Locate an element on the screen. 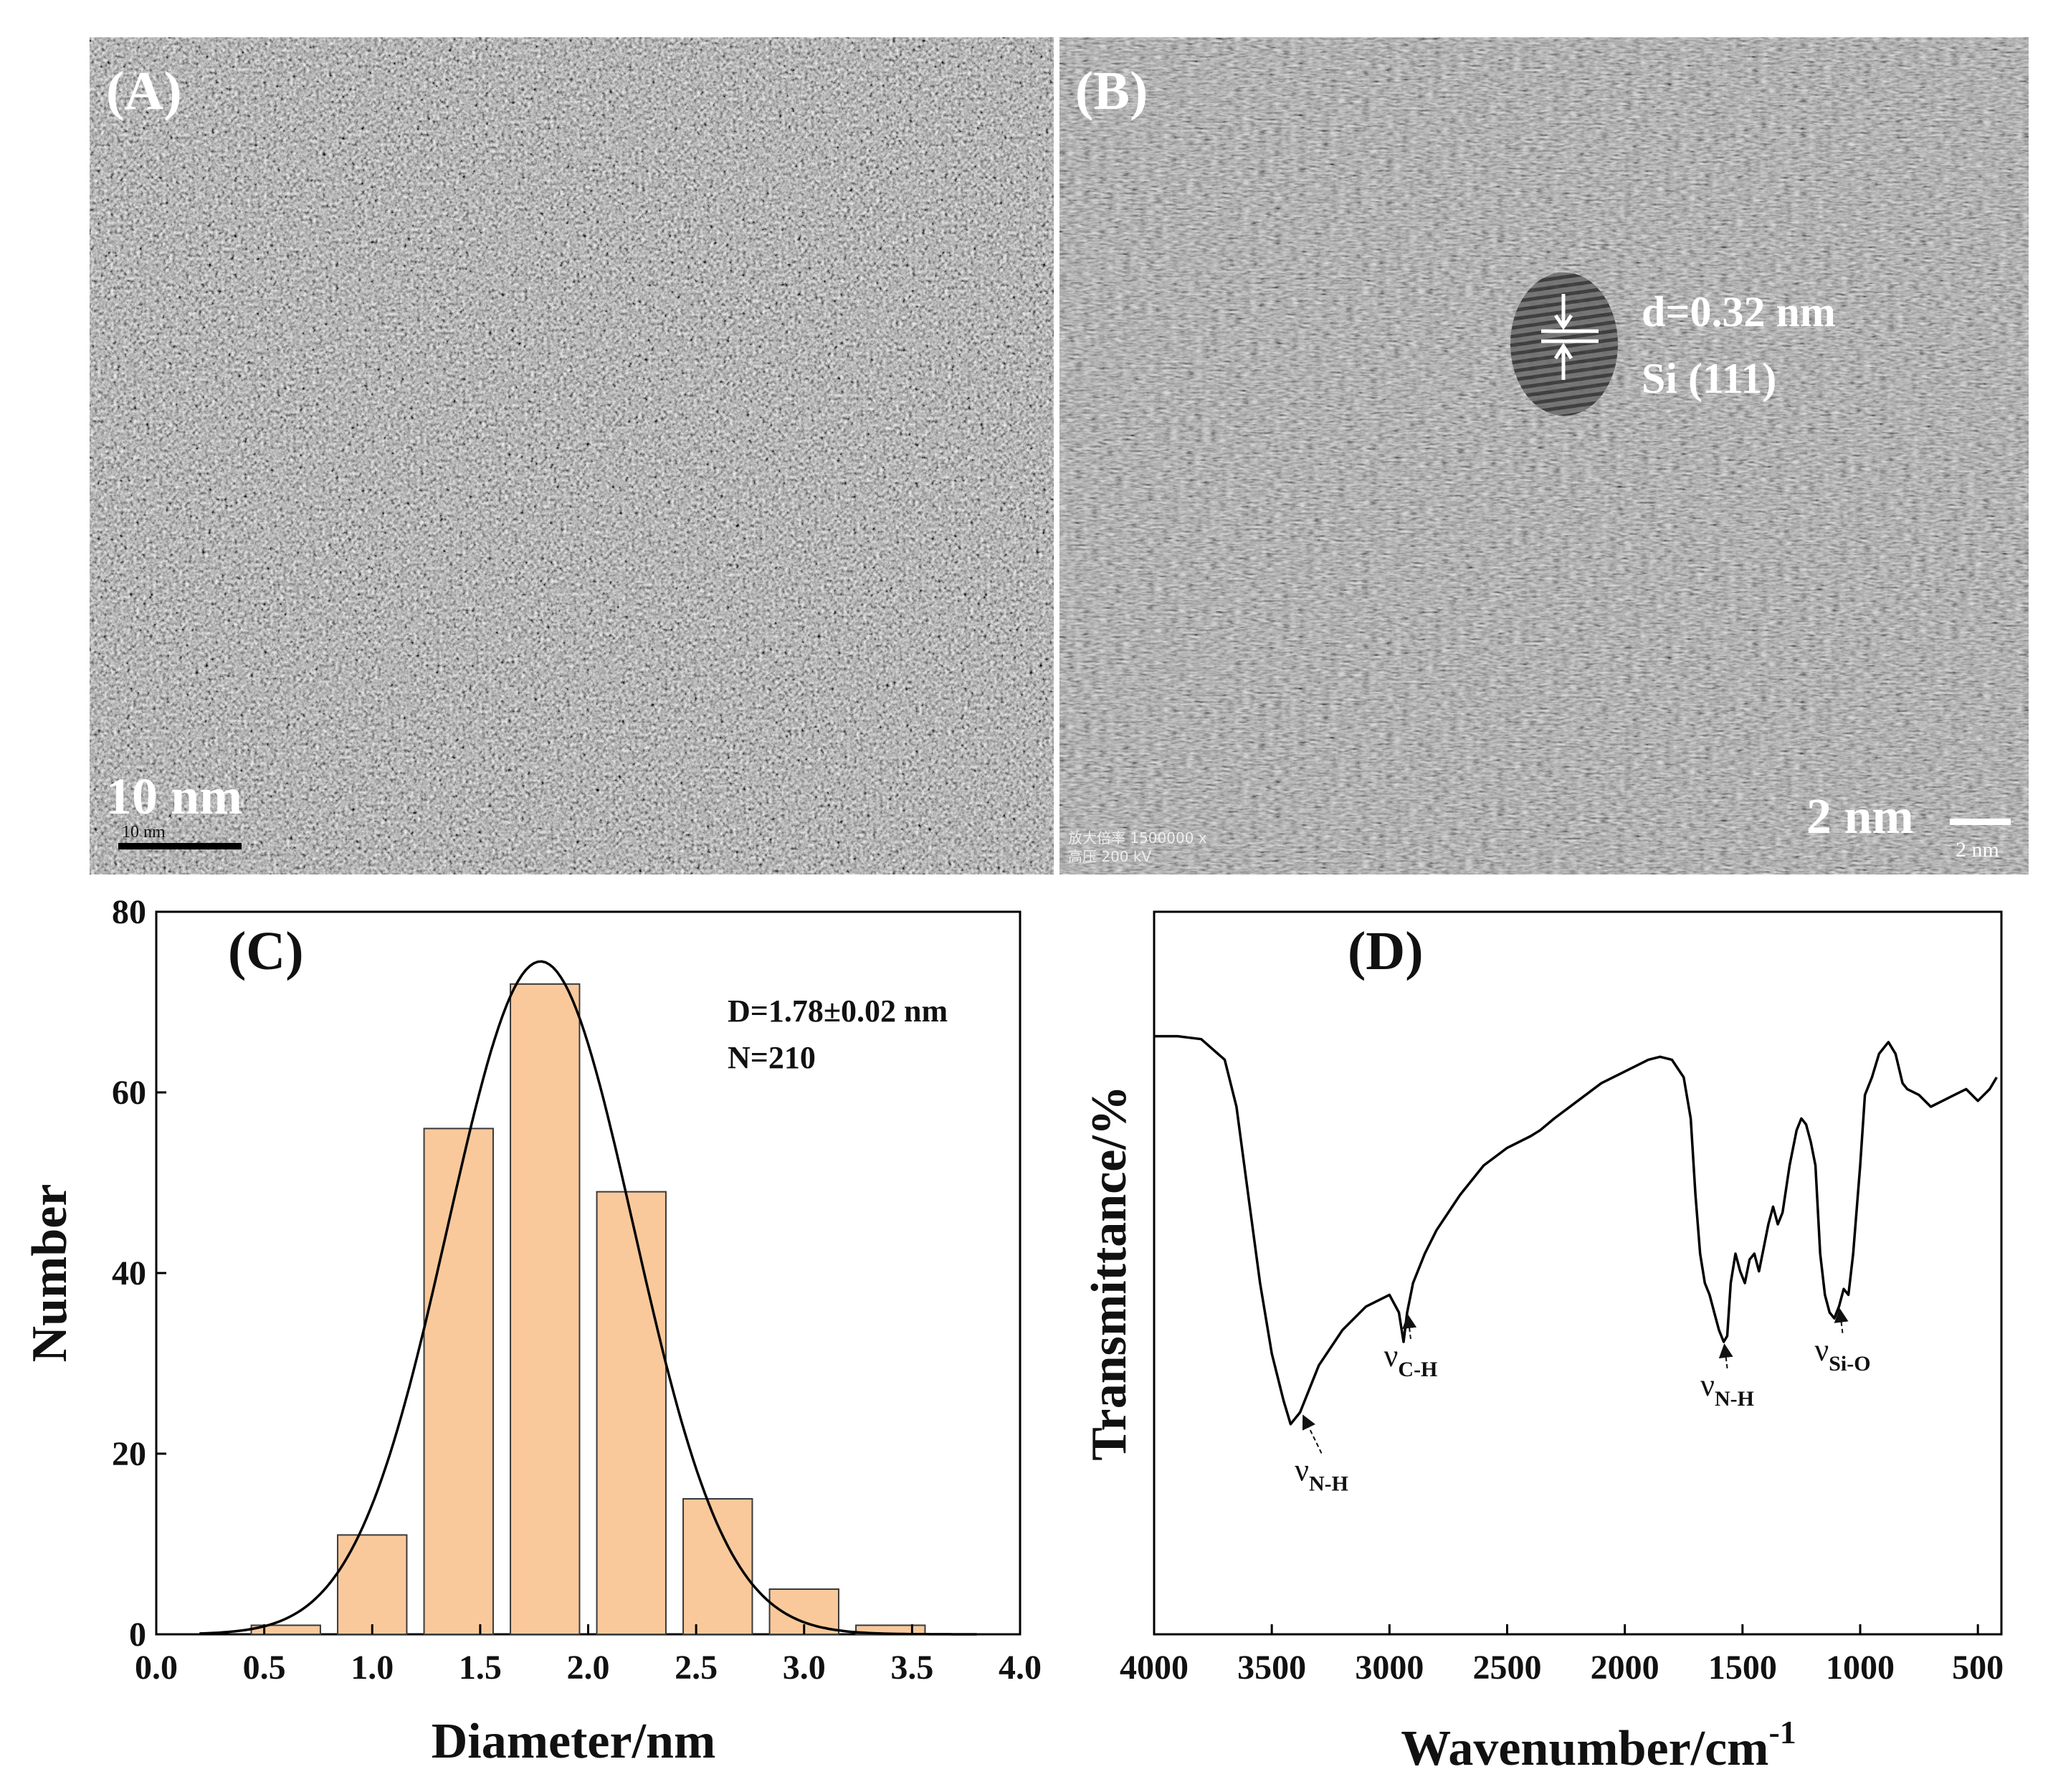  panel-c-y-tick-label: 80 is located at coordinates (129, 912).